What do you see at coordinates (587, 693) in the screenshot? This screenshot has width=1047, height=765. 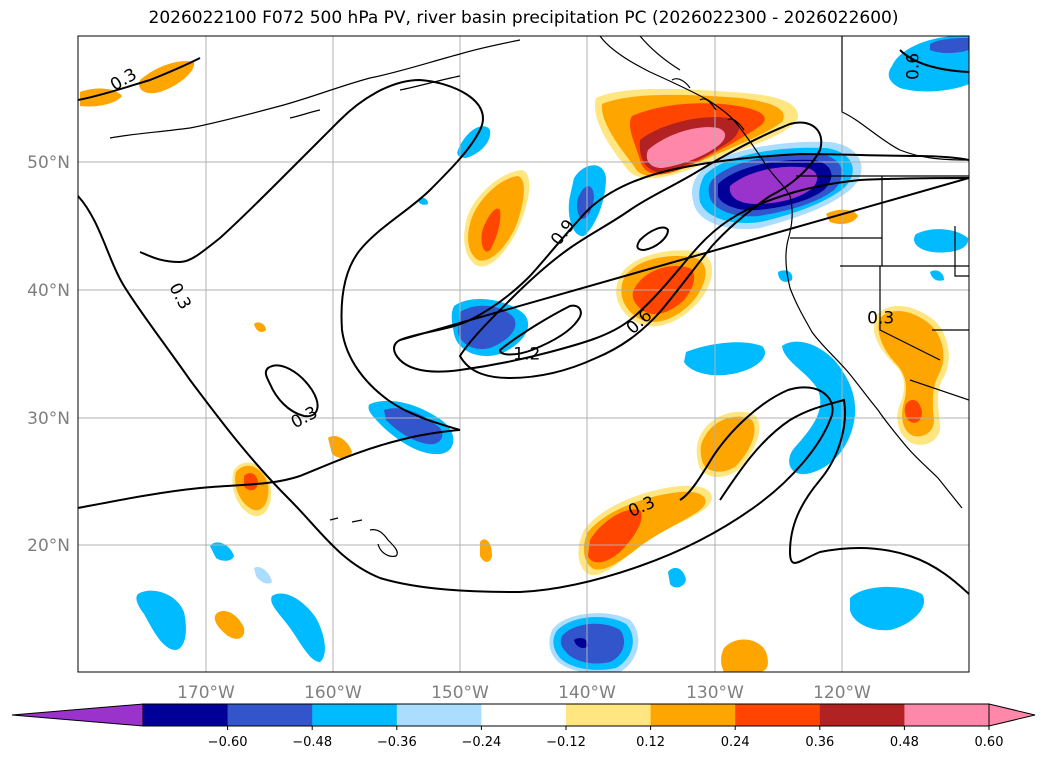 I see `lon-label: 140°W` at bounding box center [587, 693].